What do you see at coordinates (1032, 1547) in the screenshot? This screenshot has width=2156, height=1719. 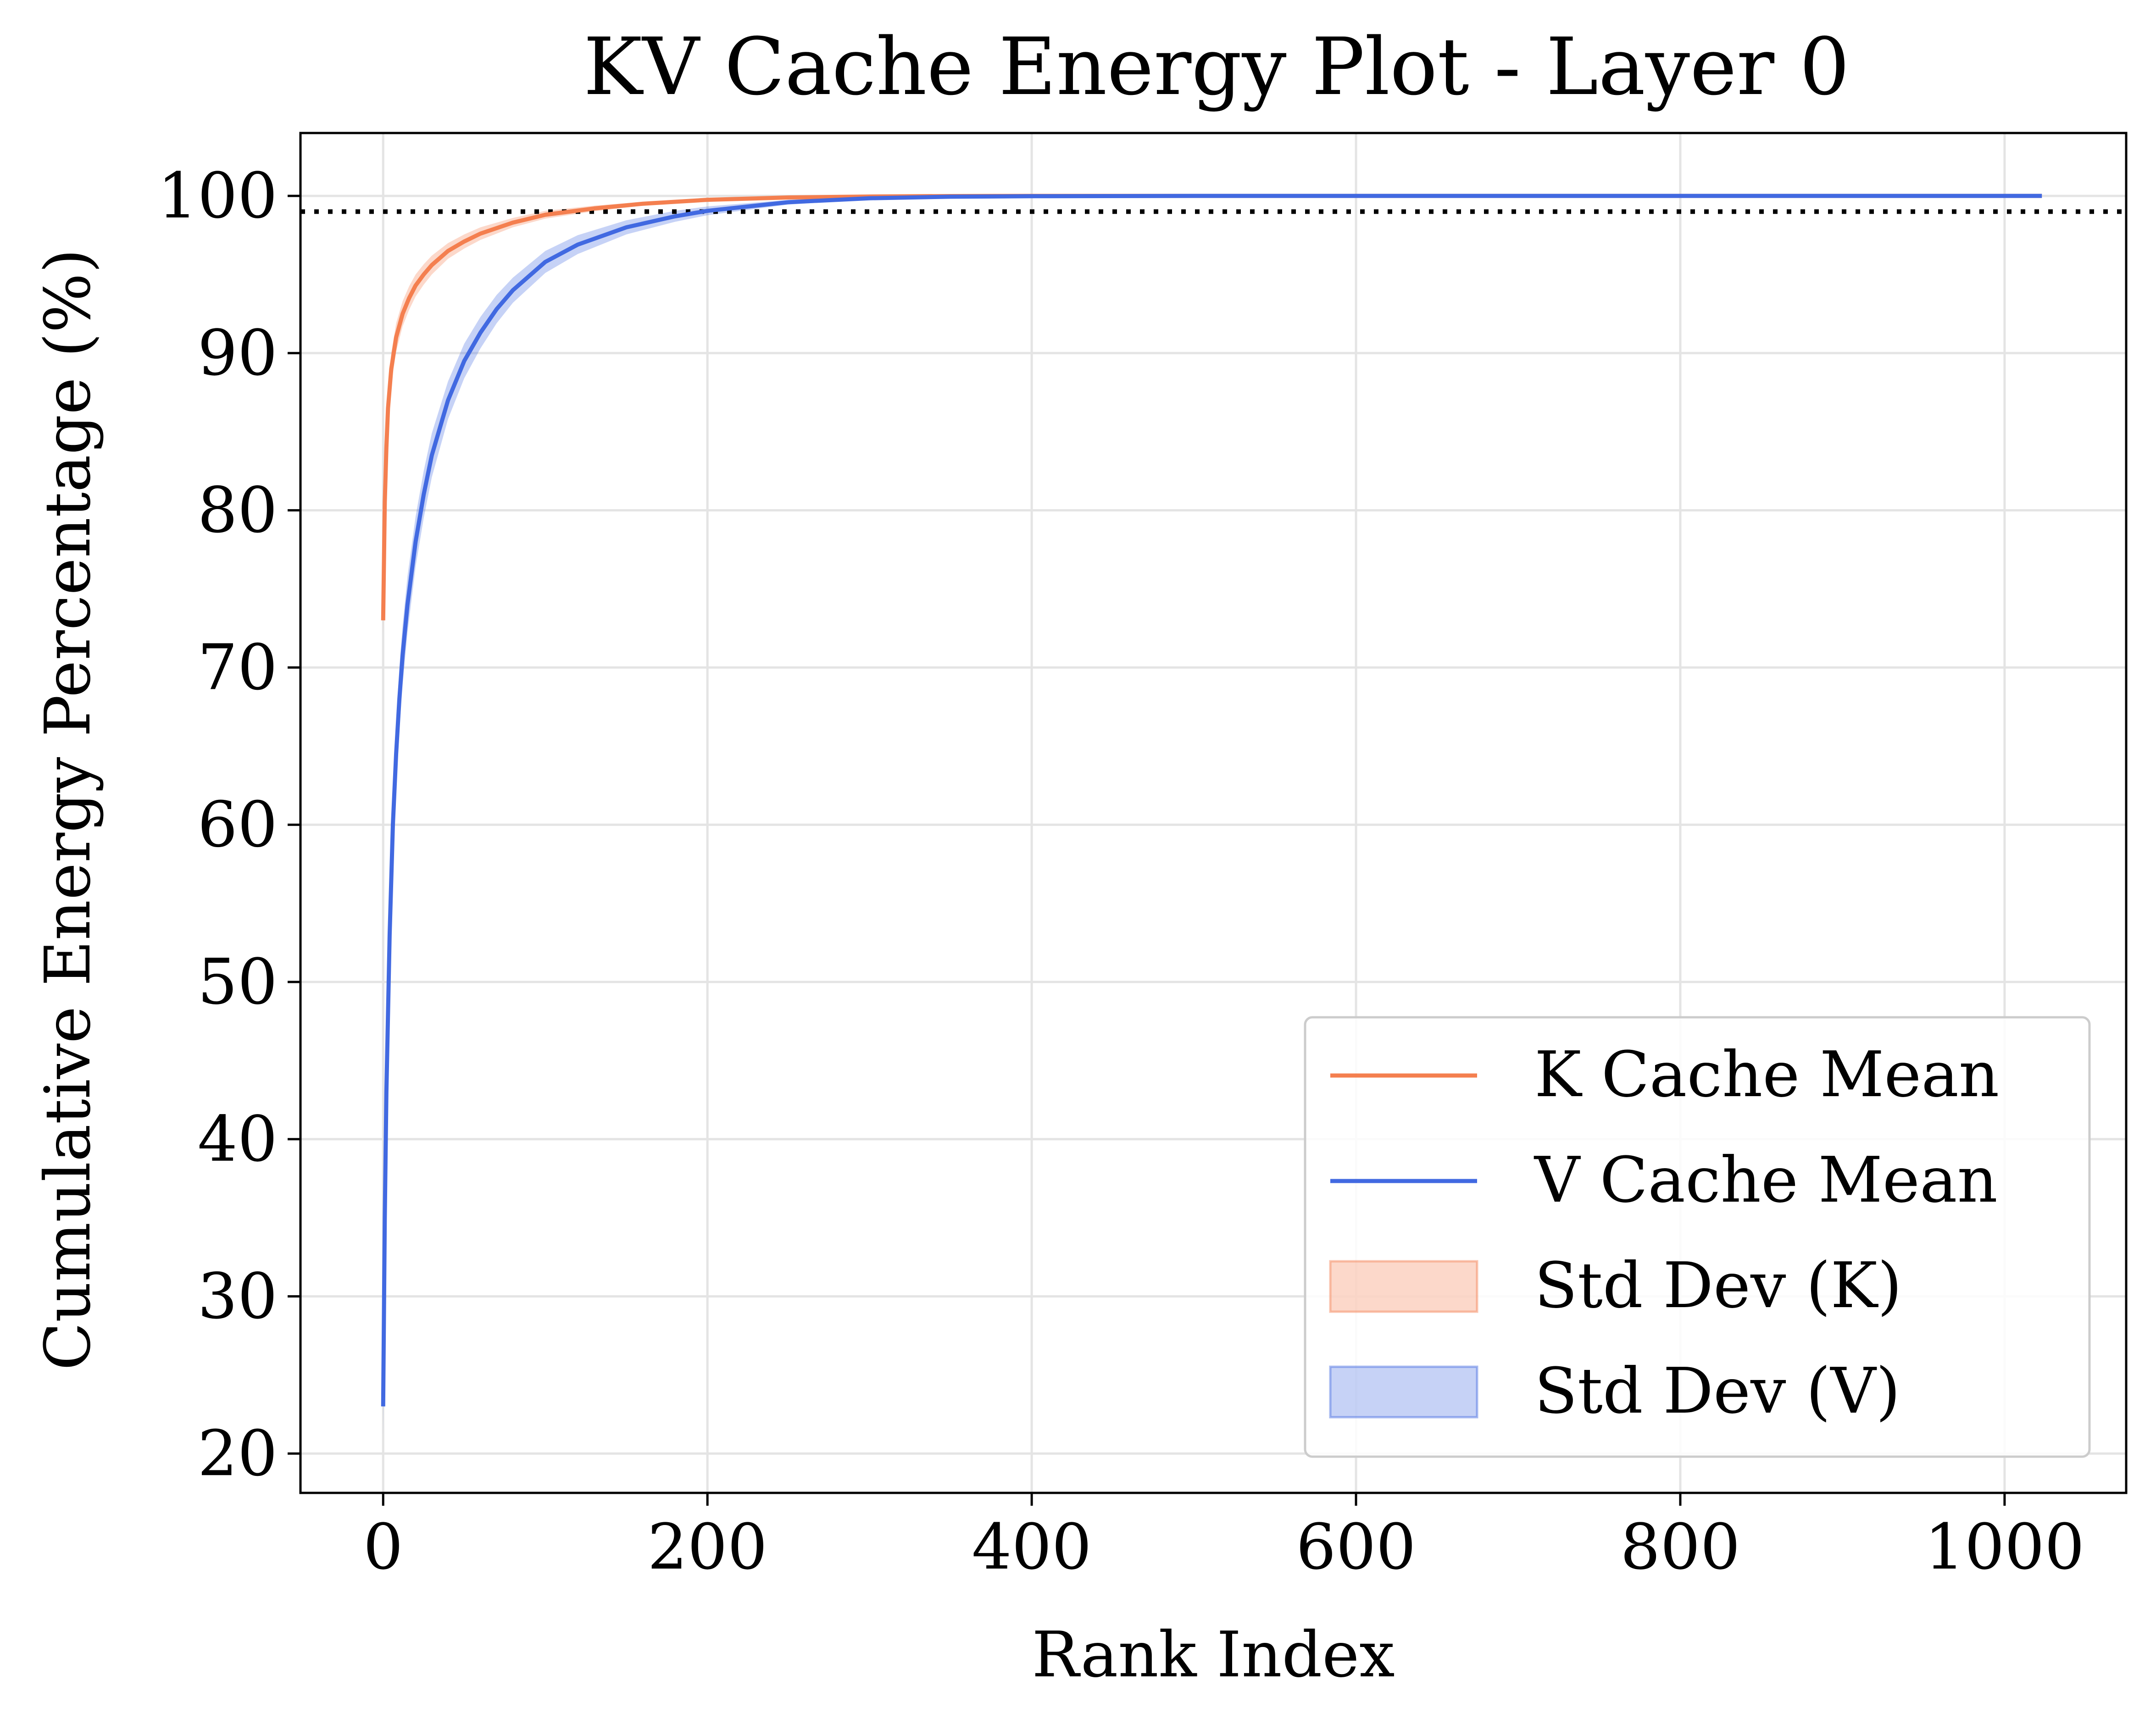 I see `x-tick-label: 400` at bounding box center [1032, 1547].